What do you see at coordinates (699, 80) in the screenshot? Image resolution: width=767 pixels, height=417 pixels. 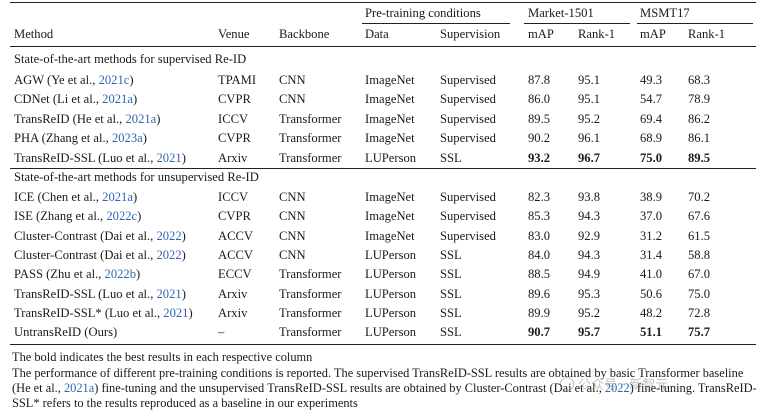 I see `msmt-rank1-cell: 68.3` at bounding box center [699, 80].